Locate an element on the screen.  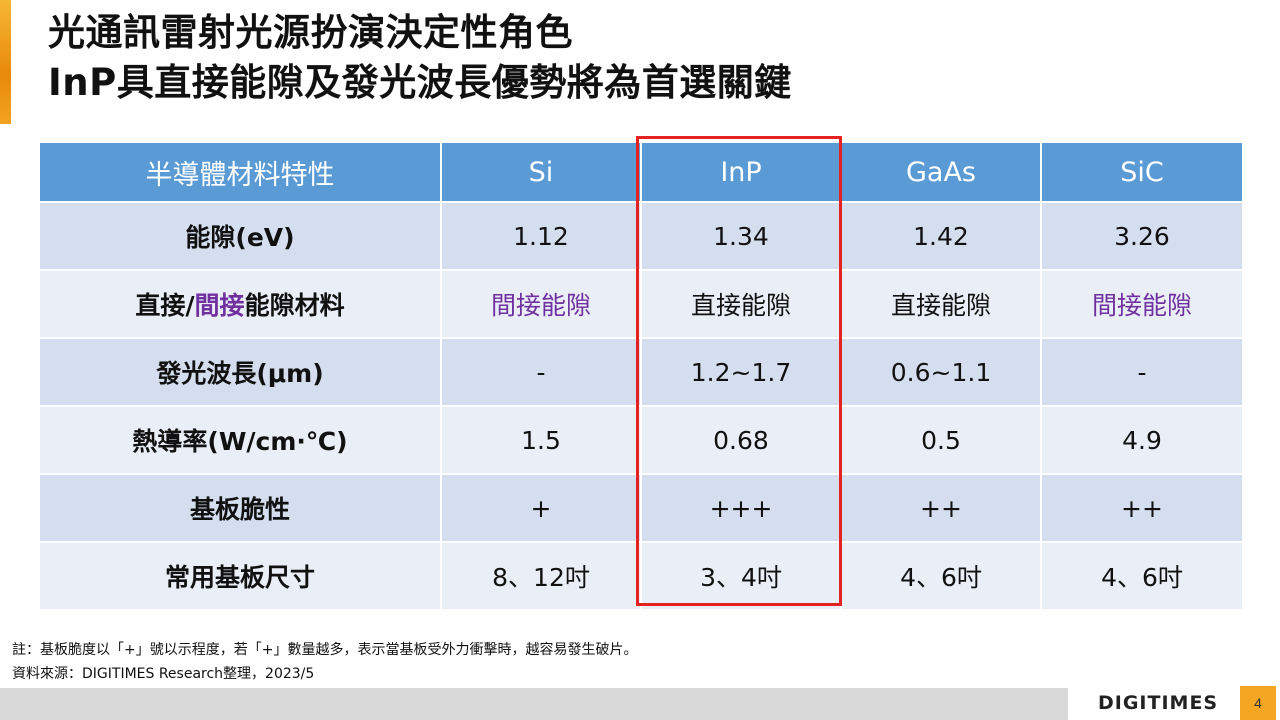
cell-si-thermal: 1.5 is located at coordinates (541, 440).